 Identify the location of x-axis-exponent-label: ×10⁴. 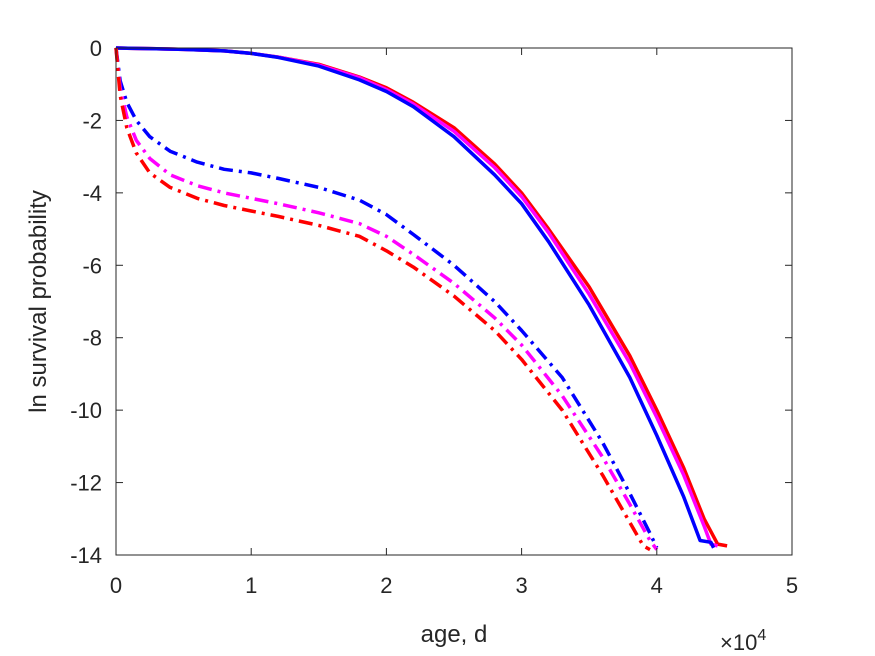
(743, 641).